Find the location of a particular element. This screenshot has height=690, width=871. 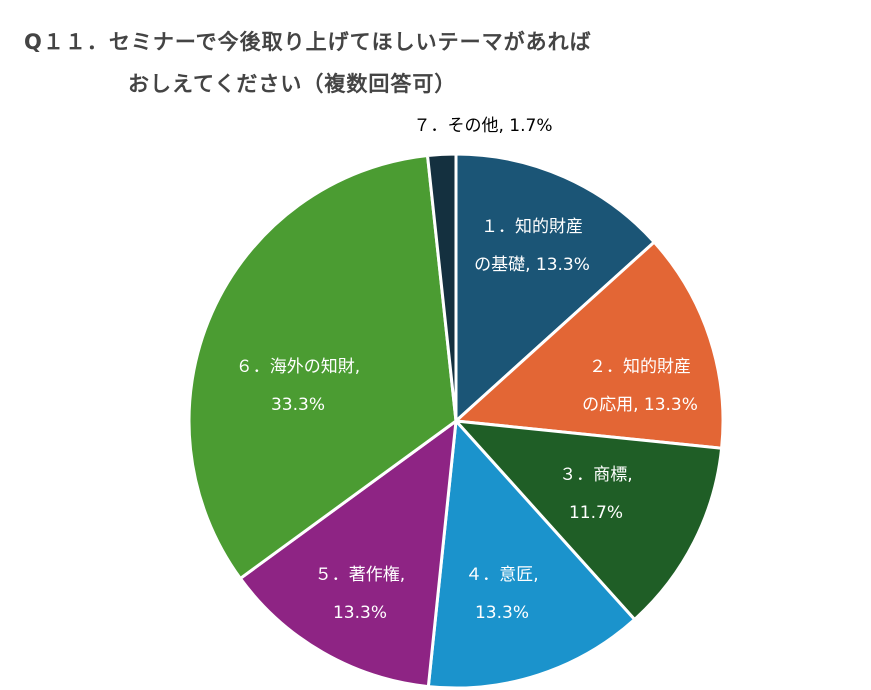

slice-label-line: の応用, 13.3% is located at coordinates (640, 405).